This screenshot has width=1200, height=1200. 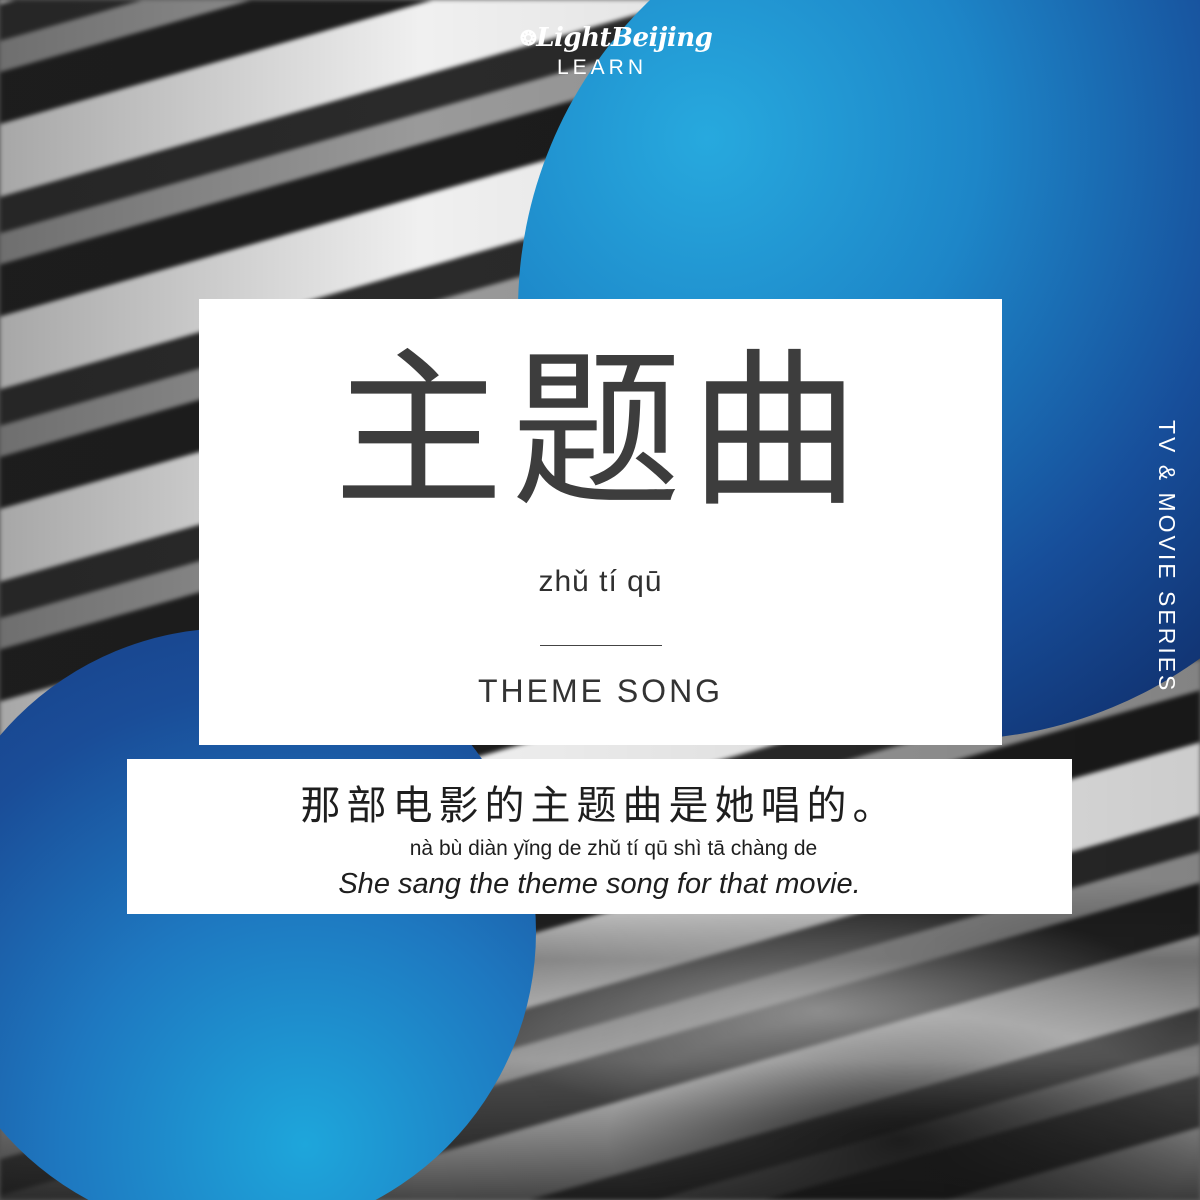 I want to click on logo-text: LightBeijing, so click(x=624, y=38).